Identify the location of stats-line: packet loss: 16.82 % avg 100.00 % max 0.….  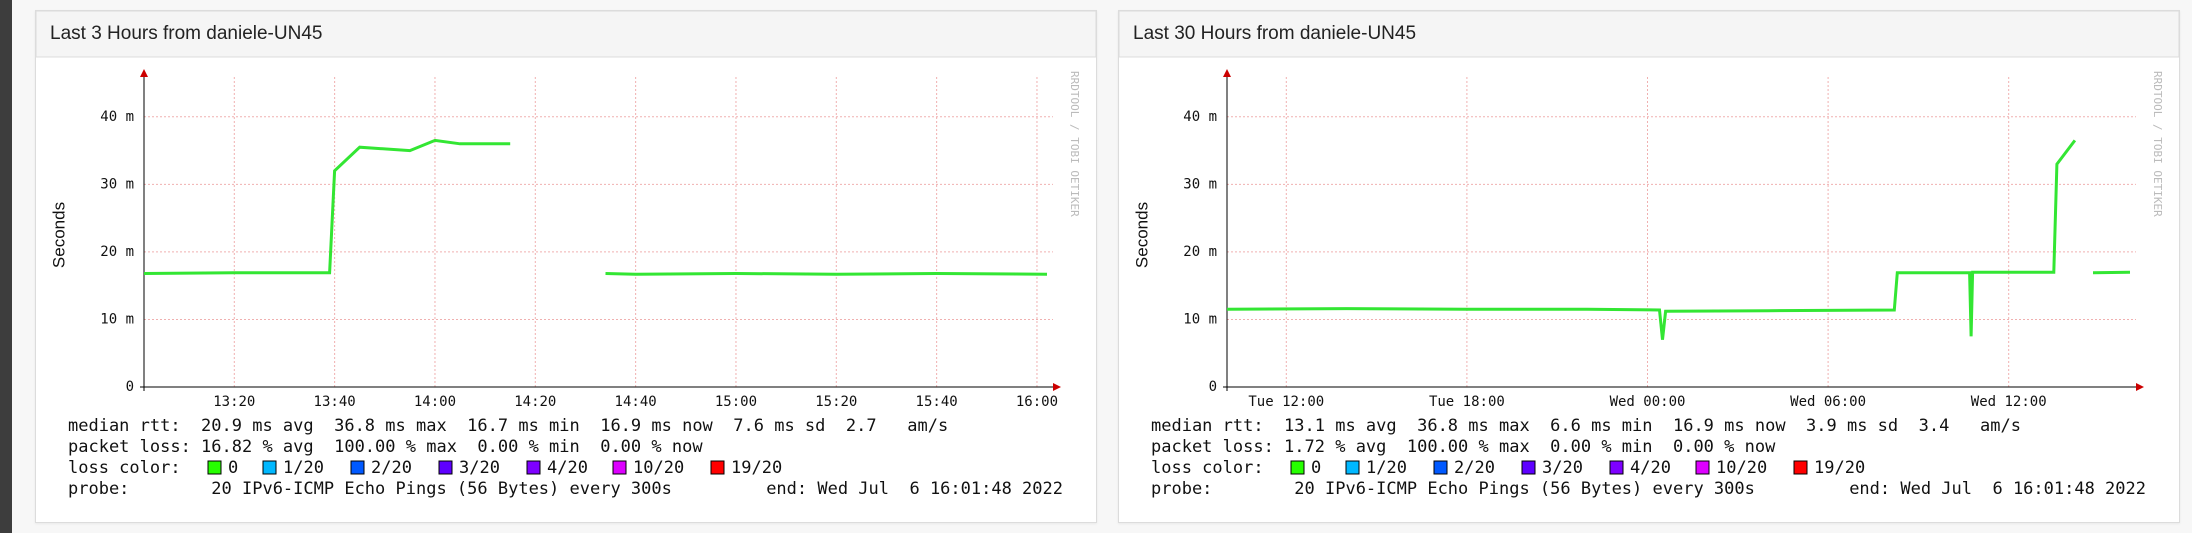
(385, 447).